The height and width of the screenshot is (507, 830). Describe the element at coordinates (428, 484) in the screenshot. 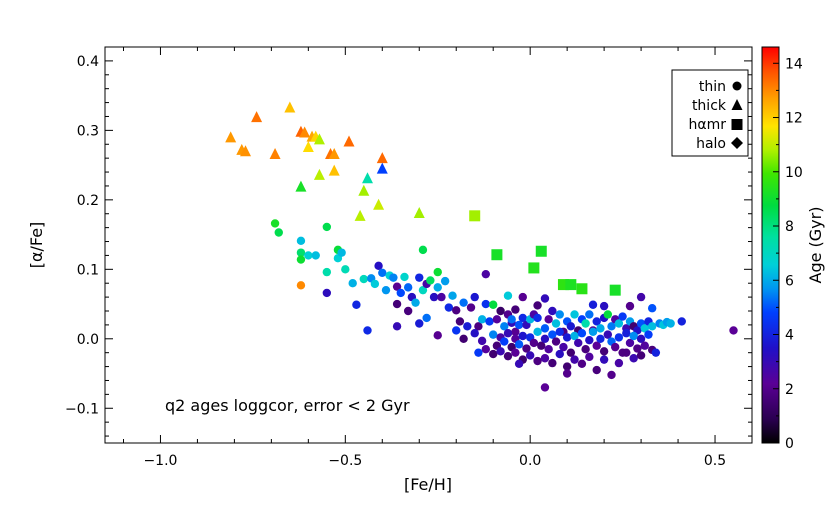

I see `x-axis-label: [Fe/H]` at that location.